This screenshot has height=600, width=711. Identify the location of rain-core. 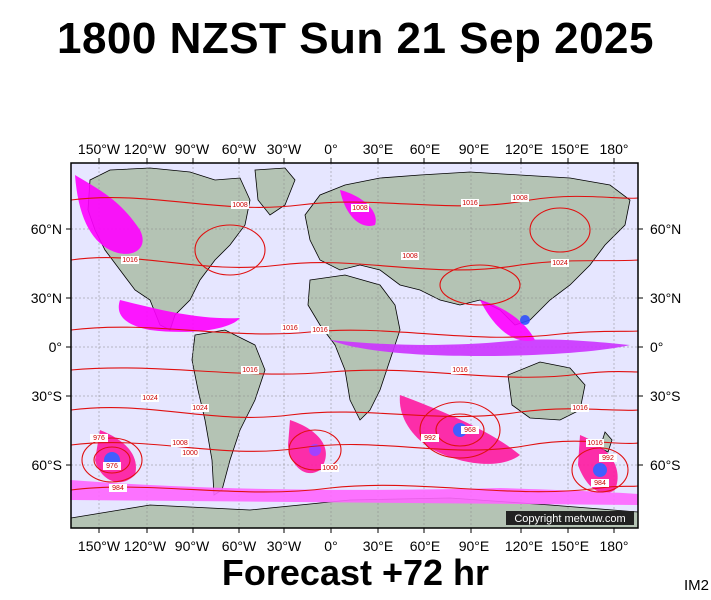
(525, 320).